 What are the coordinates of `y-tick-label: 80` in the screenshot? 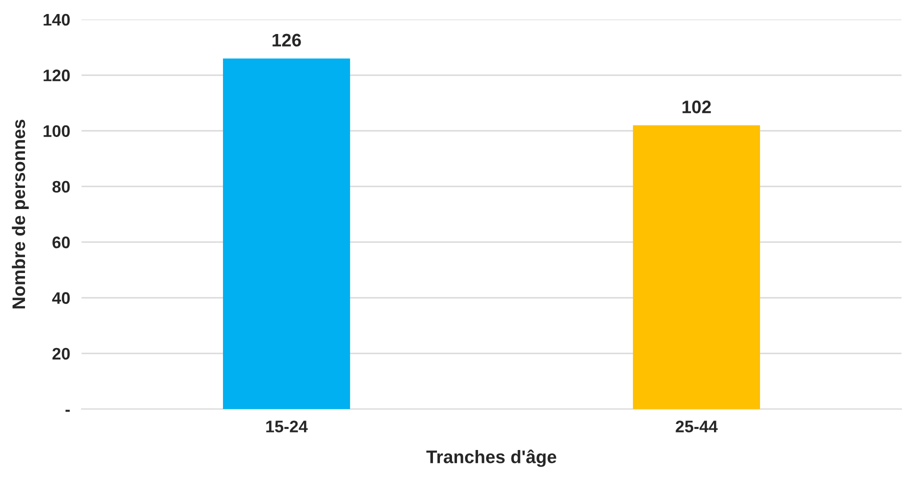 It's located at (61, 186).